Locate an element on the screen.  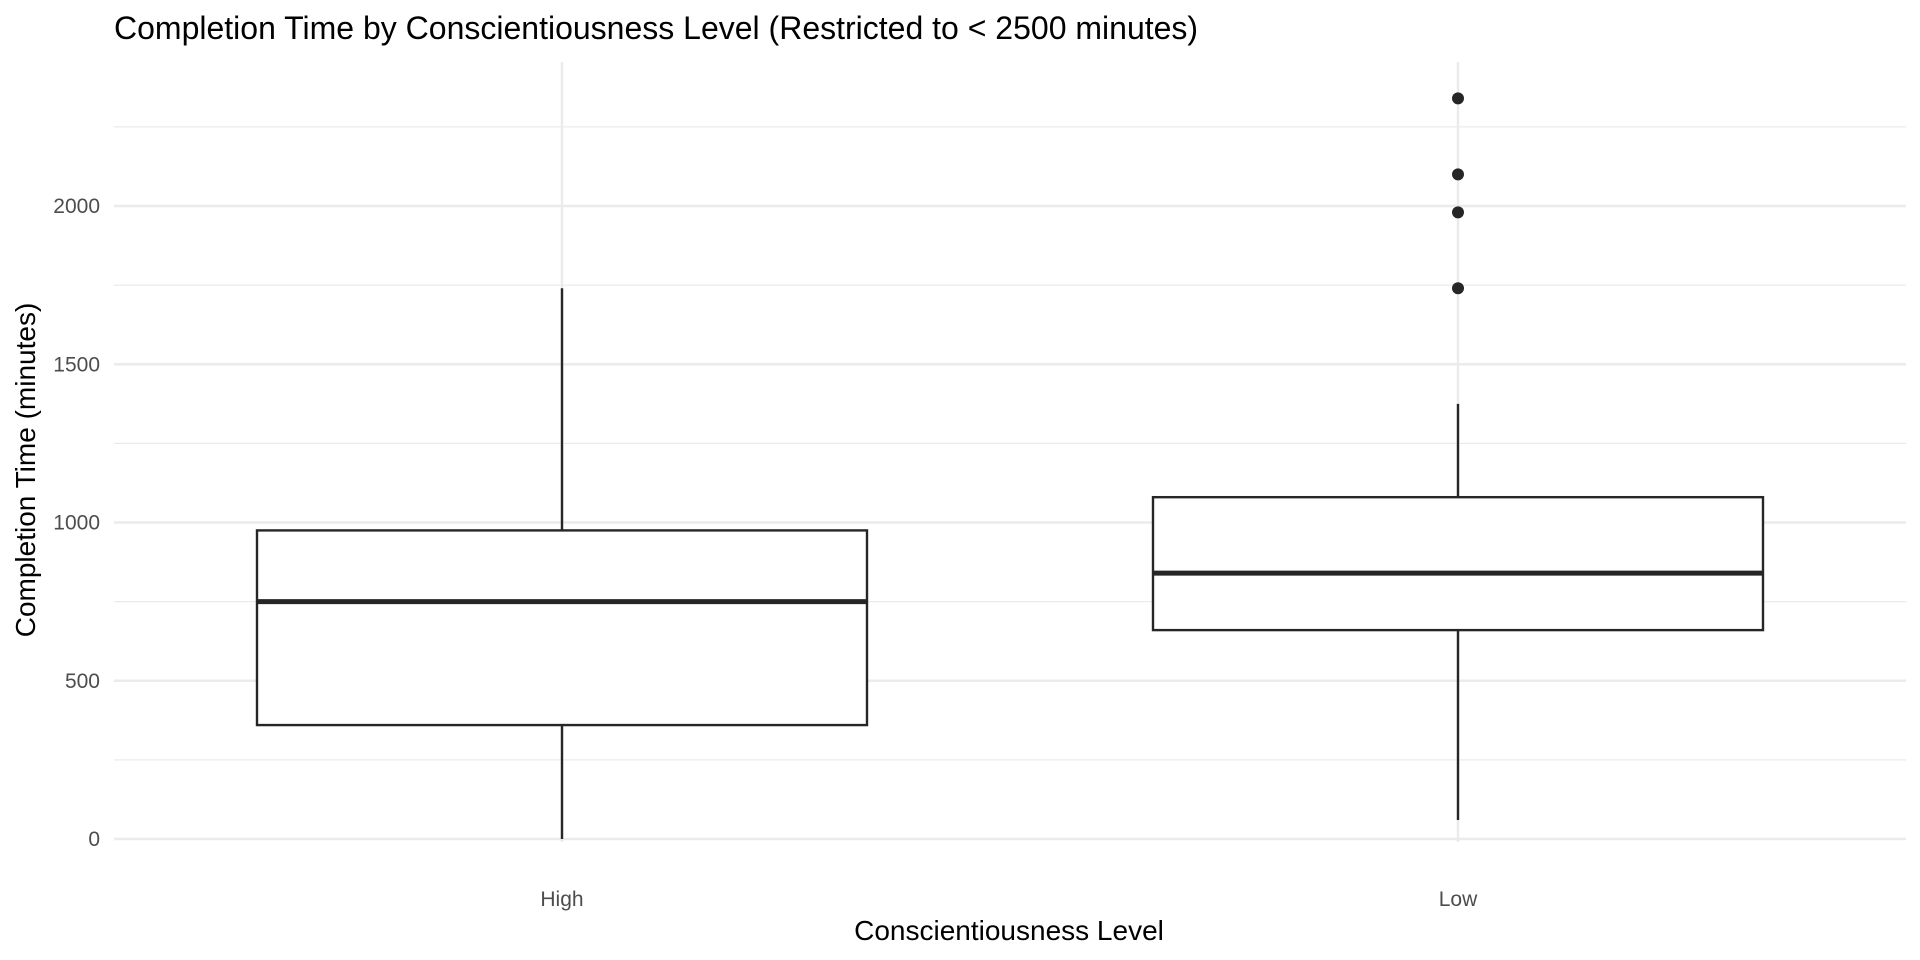
y-tick-label: 1500 is located at coordinates (76, 364).